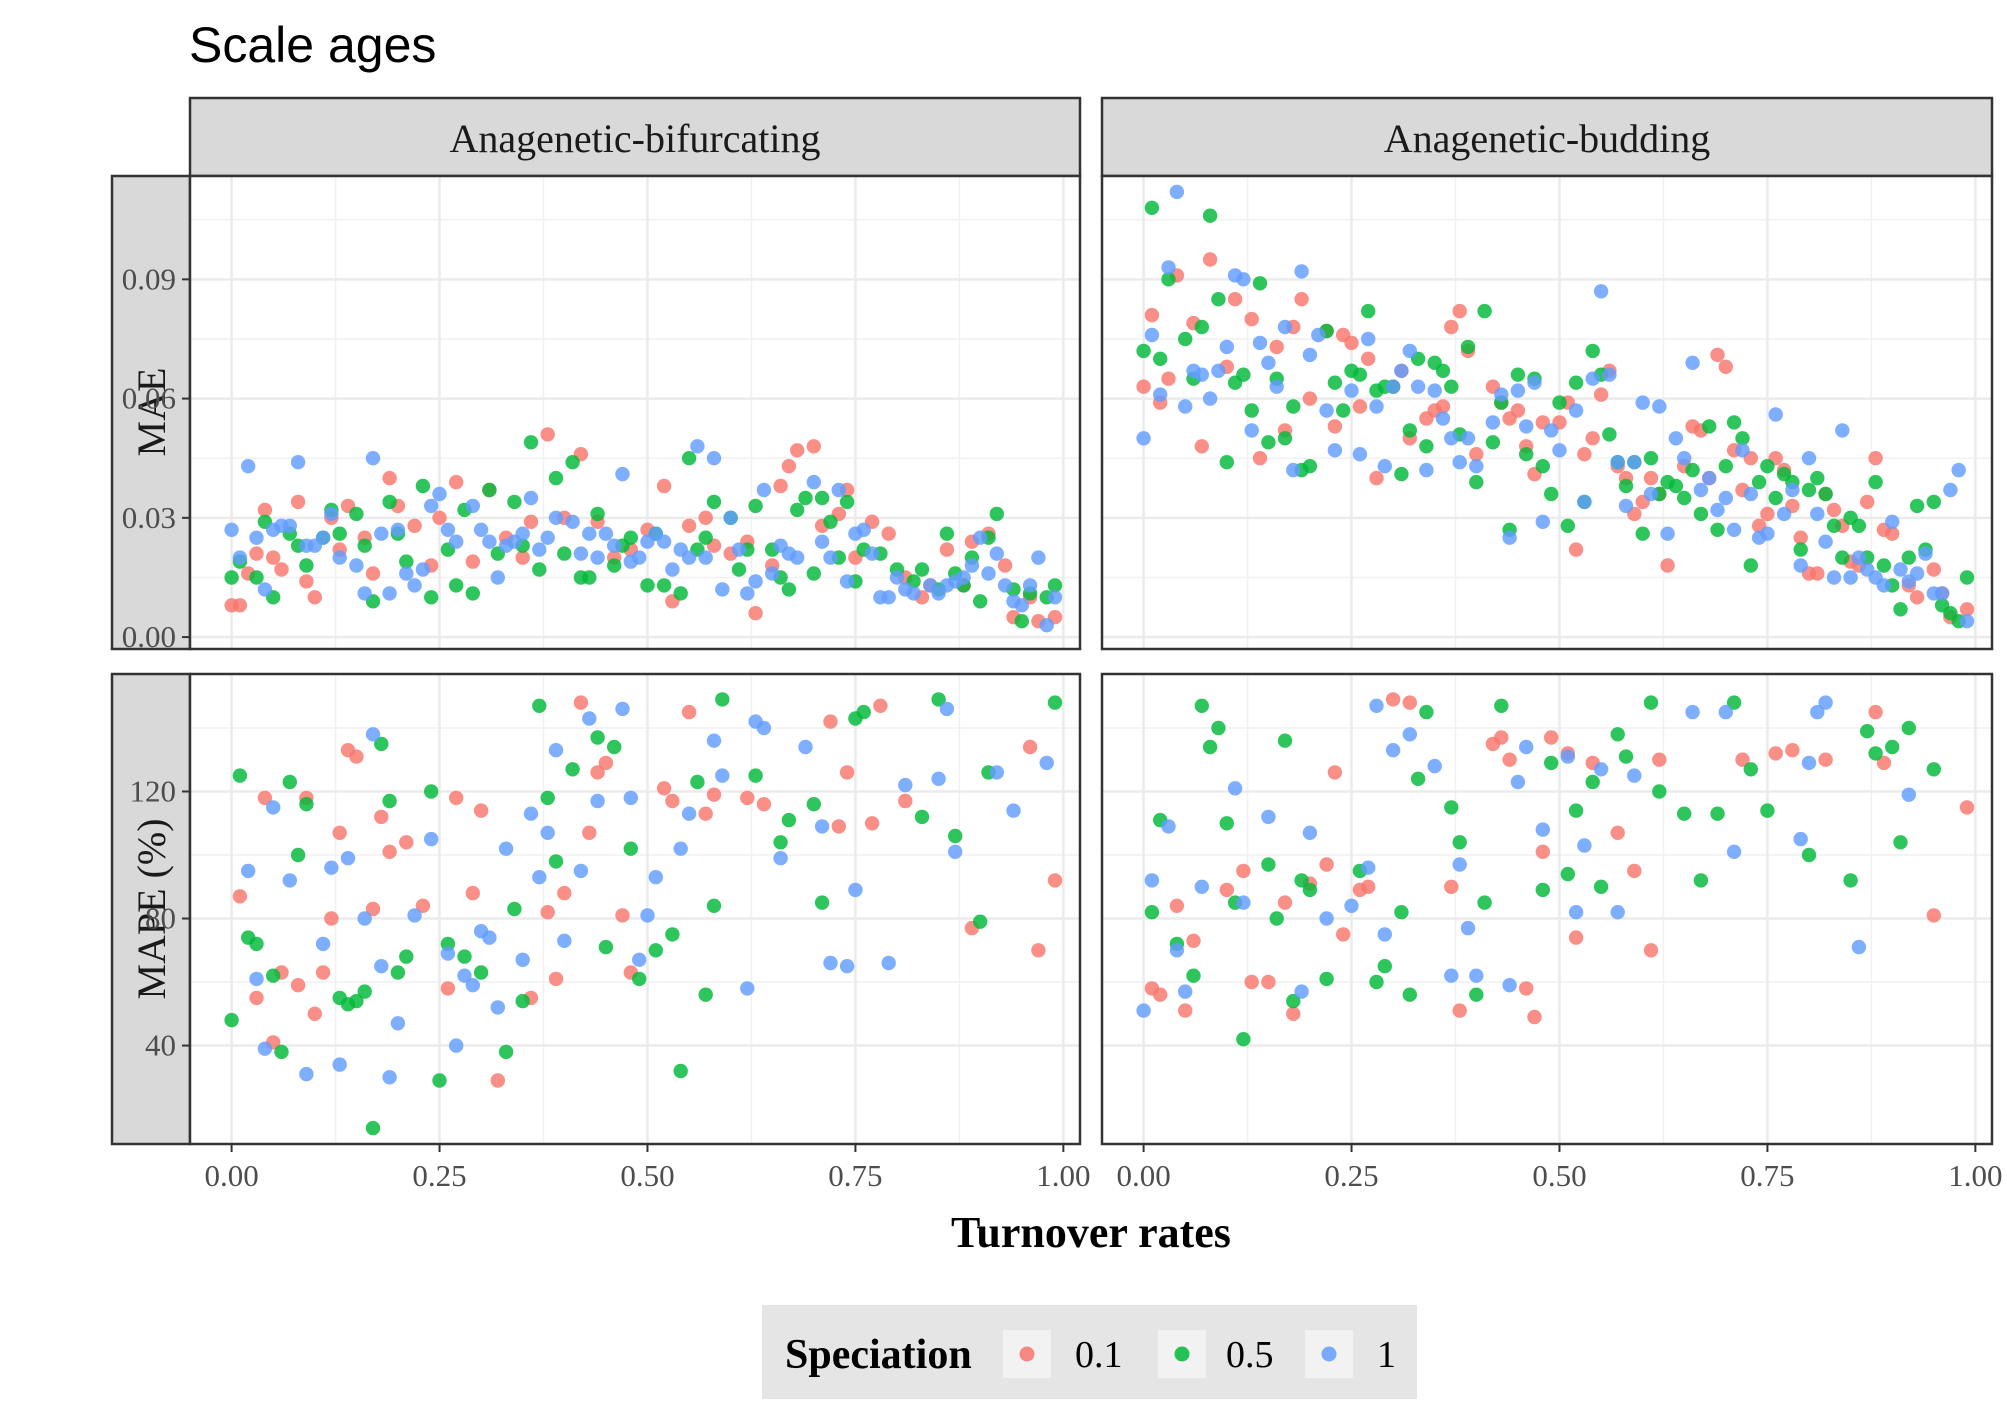 Image resolution: width=2007 pixels, height=1417 pixels. Describe the element at coordinates (149, 398) in the screenshot. I see `y-tick-label: 0.06` at that location.